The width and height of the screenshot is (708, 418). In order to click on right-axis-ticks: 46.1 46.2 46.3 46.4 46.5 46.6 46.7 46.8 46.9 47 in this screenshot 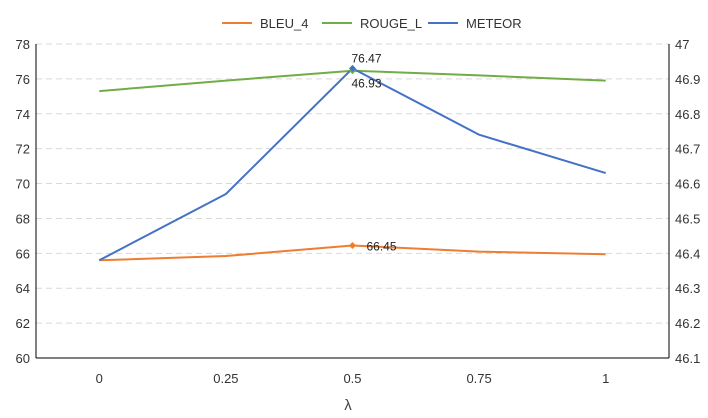, I will do `click(687, 201)`.